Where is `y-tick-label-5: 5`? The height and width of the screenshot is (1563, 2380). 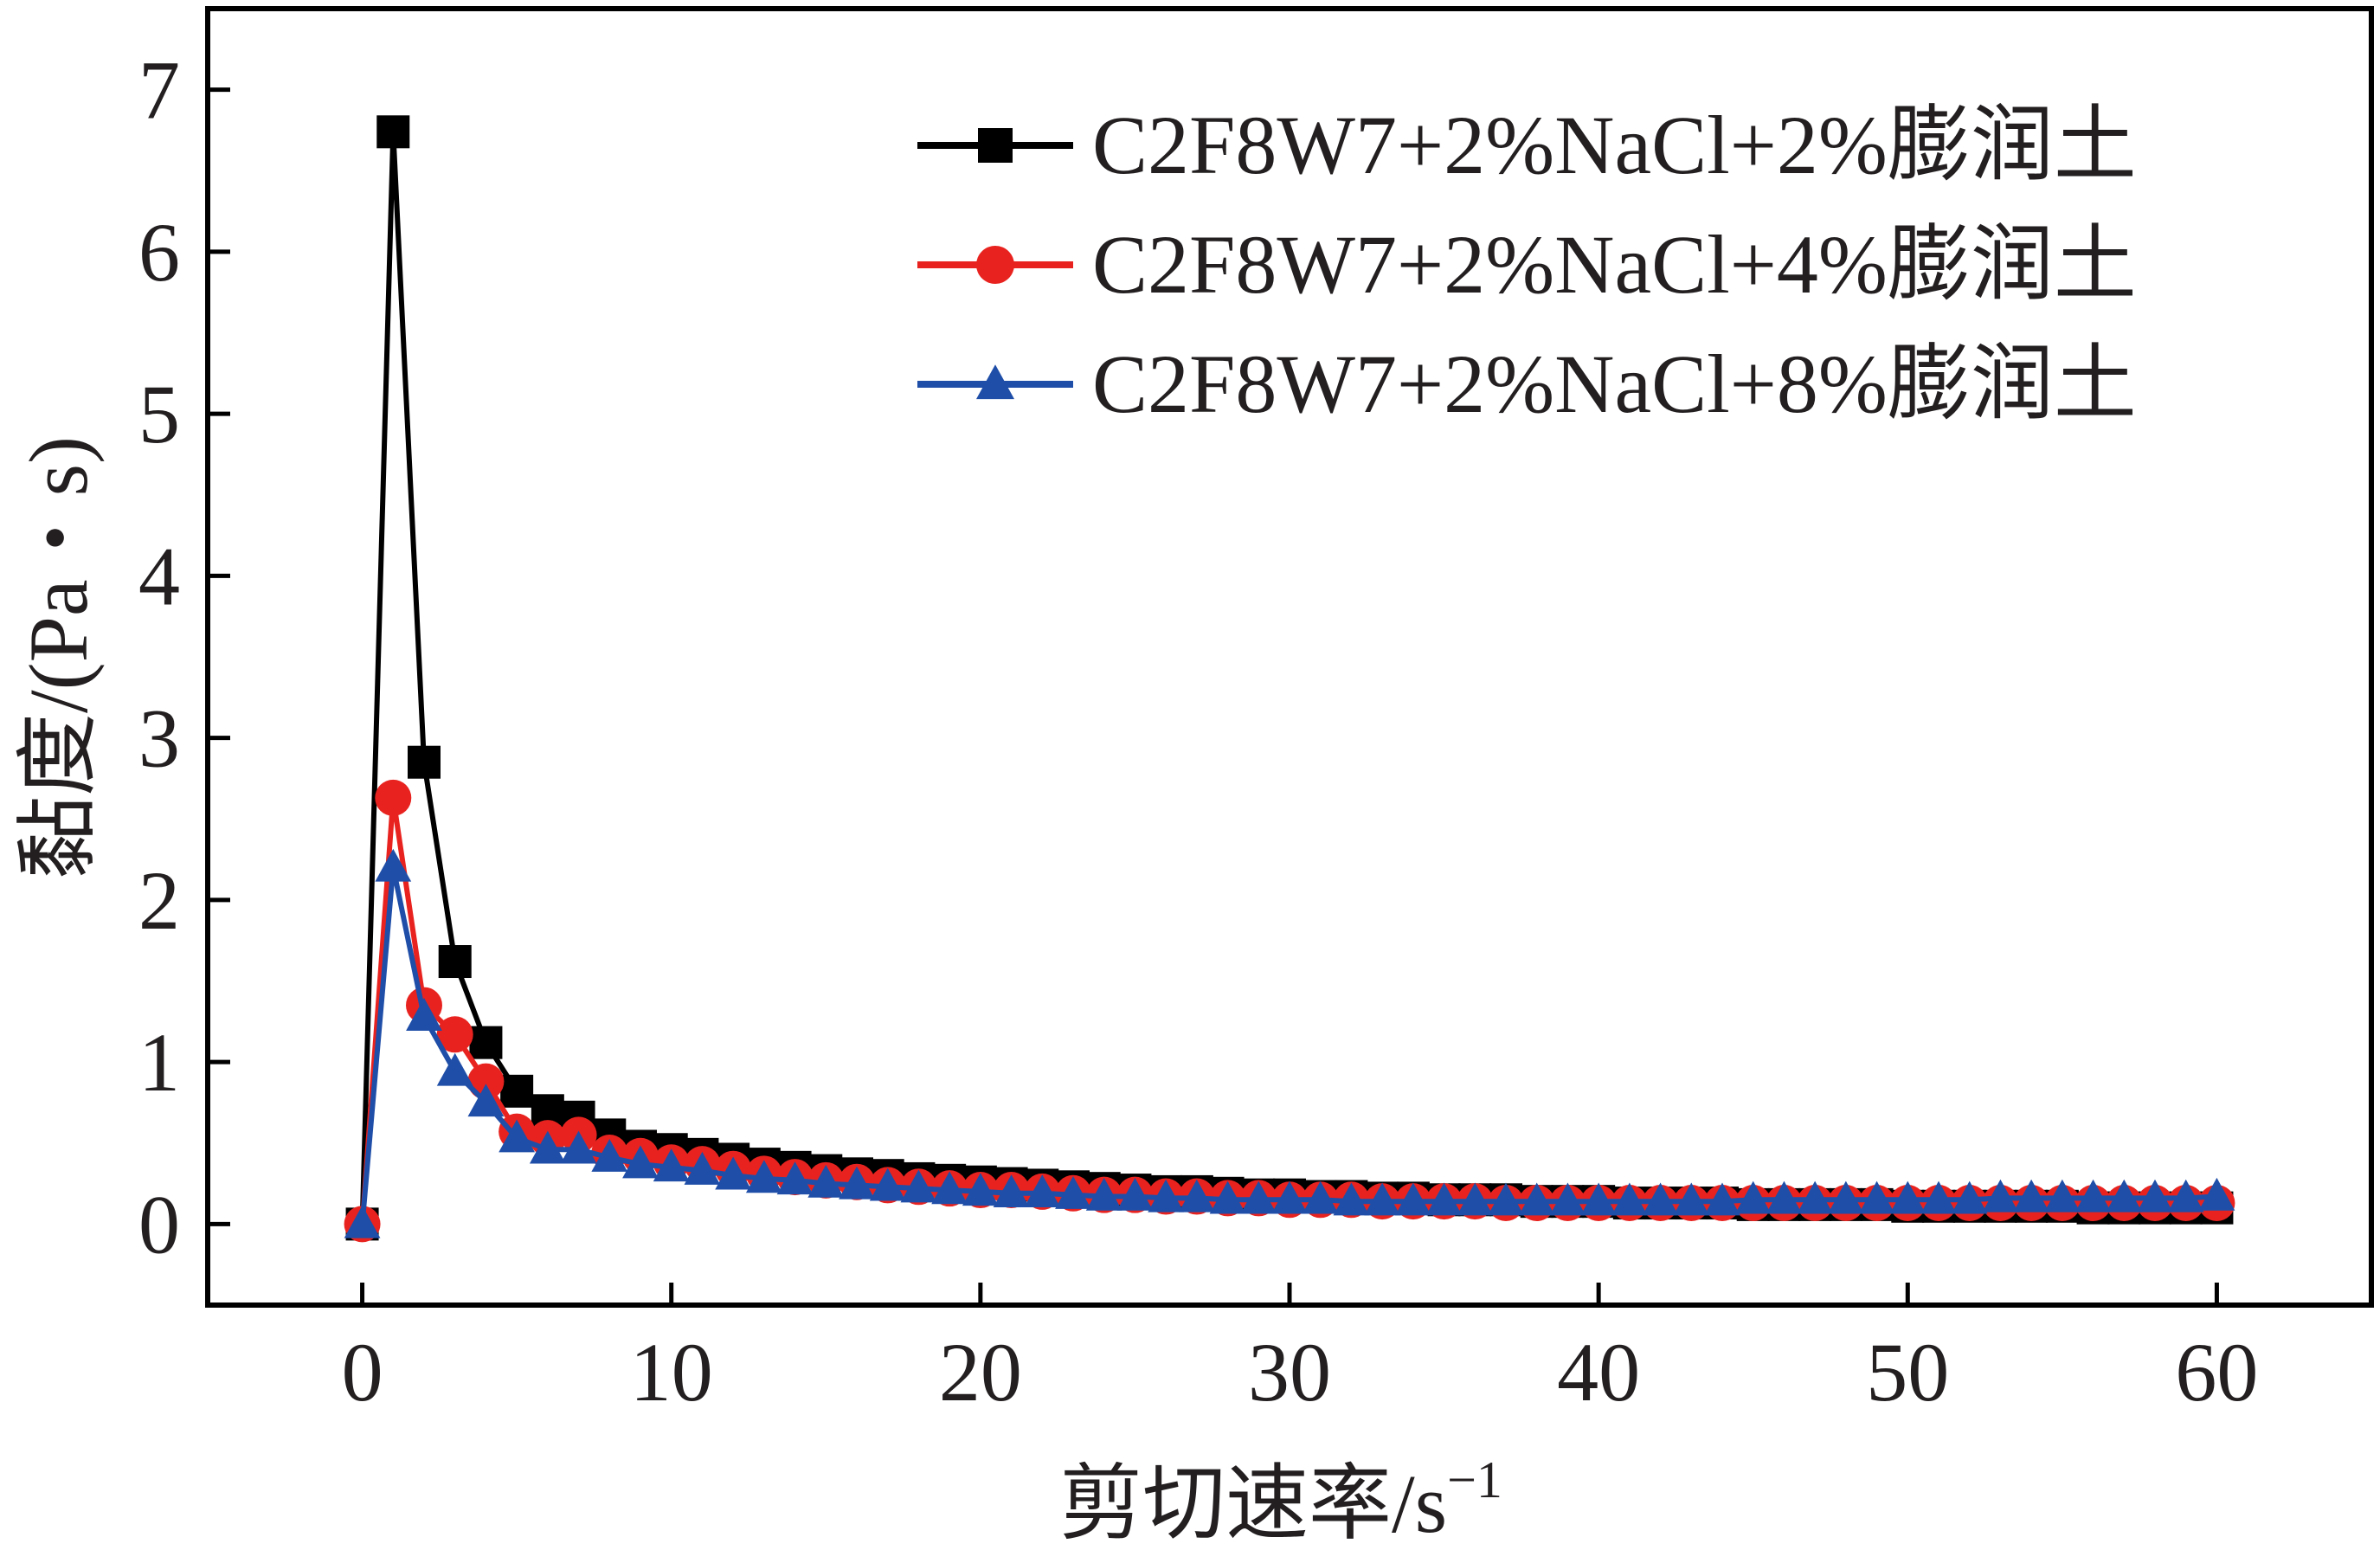 y-tick-label-5: 5 is located at coordinates (159, 414).